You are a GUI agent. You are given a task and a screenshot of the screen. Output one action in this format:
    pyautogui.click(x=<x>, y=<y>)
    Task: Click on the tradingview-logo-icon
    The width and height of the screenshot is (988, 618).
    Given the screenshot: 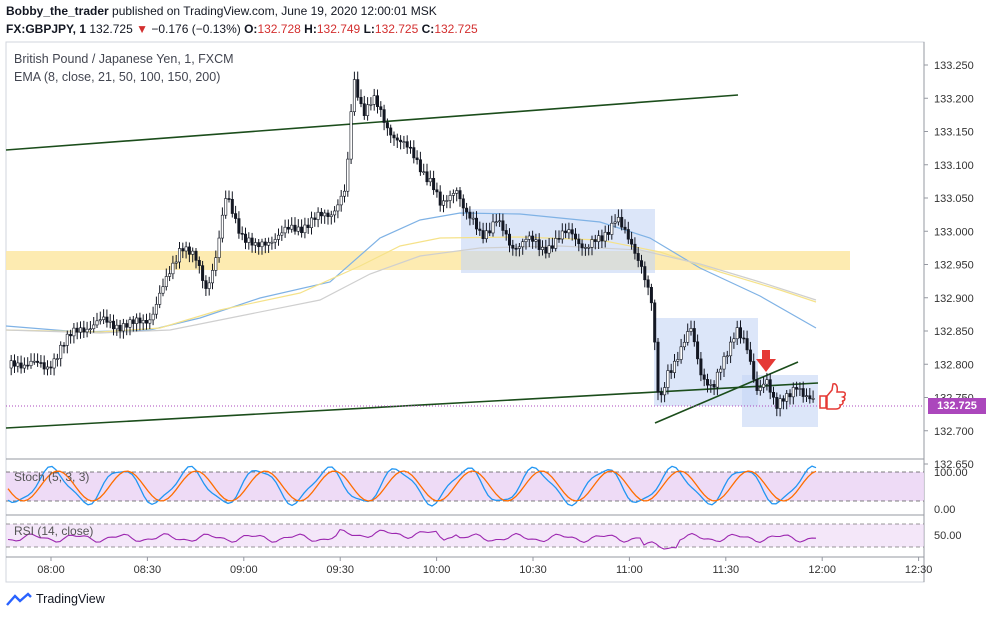 What is the action you would take?
    pyautogui.click(x=19, y=599)
    